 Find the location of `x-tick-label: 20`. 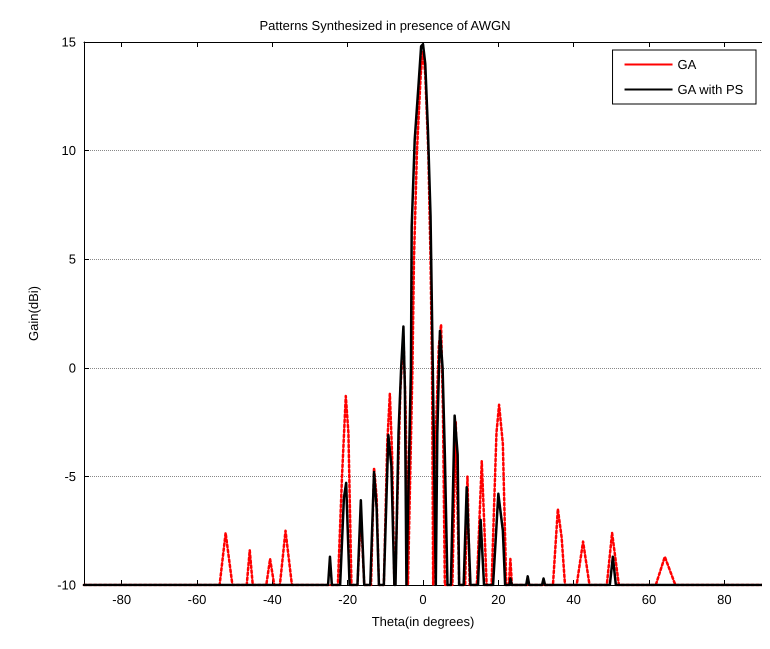

x-tick-label: 20 is located at coordinates (498, 599).